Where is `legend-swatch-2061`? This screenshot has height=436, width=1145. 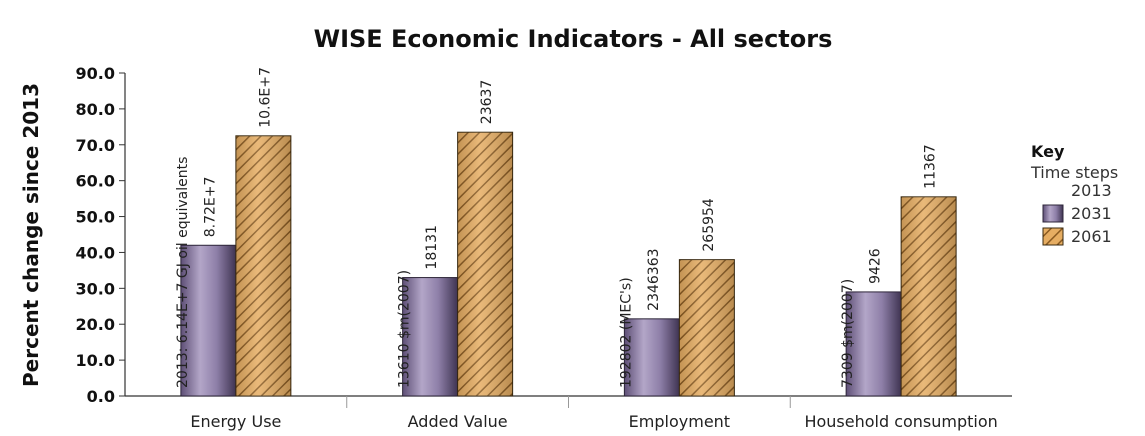
legend-swatch-2061 is located at coordinates (1053, 236).